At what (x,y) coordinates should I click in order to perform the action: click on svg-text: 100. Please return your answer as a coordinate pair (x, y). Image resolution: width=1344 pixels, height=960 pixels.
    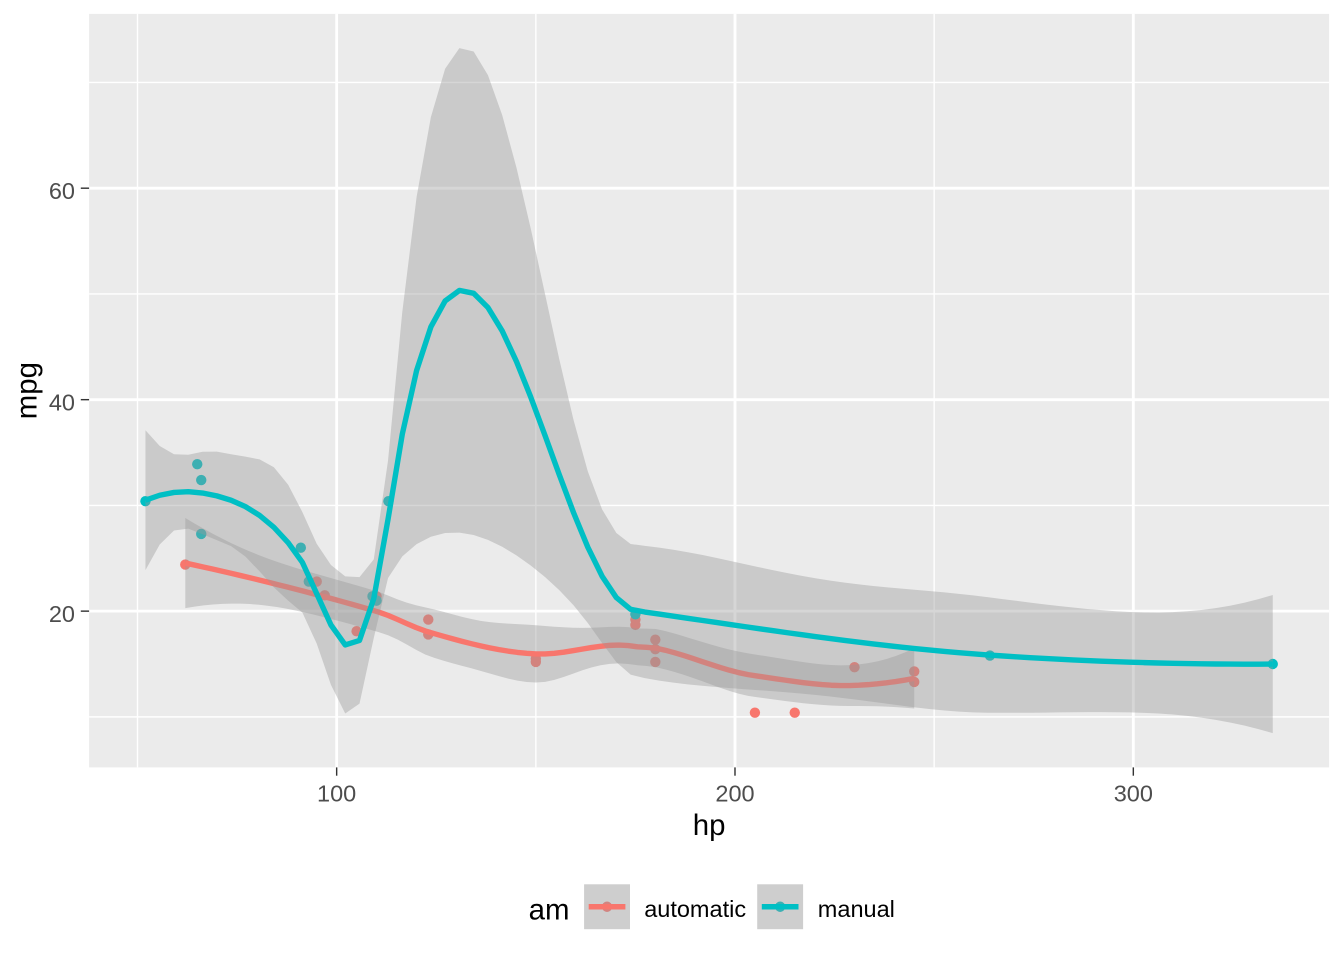
    Looking at the image, I should click on (336, 794).